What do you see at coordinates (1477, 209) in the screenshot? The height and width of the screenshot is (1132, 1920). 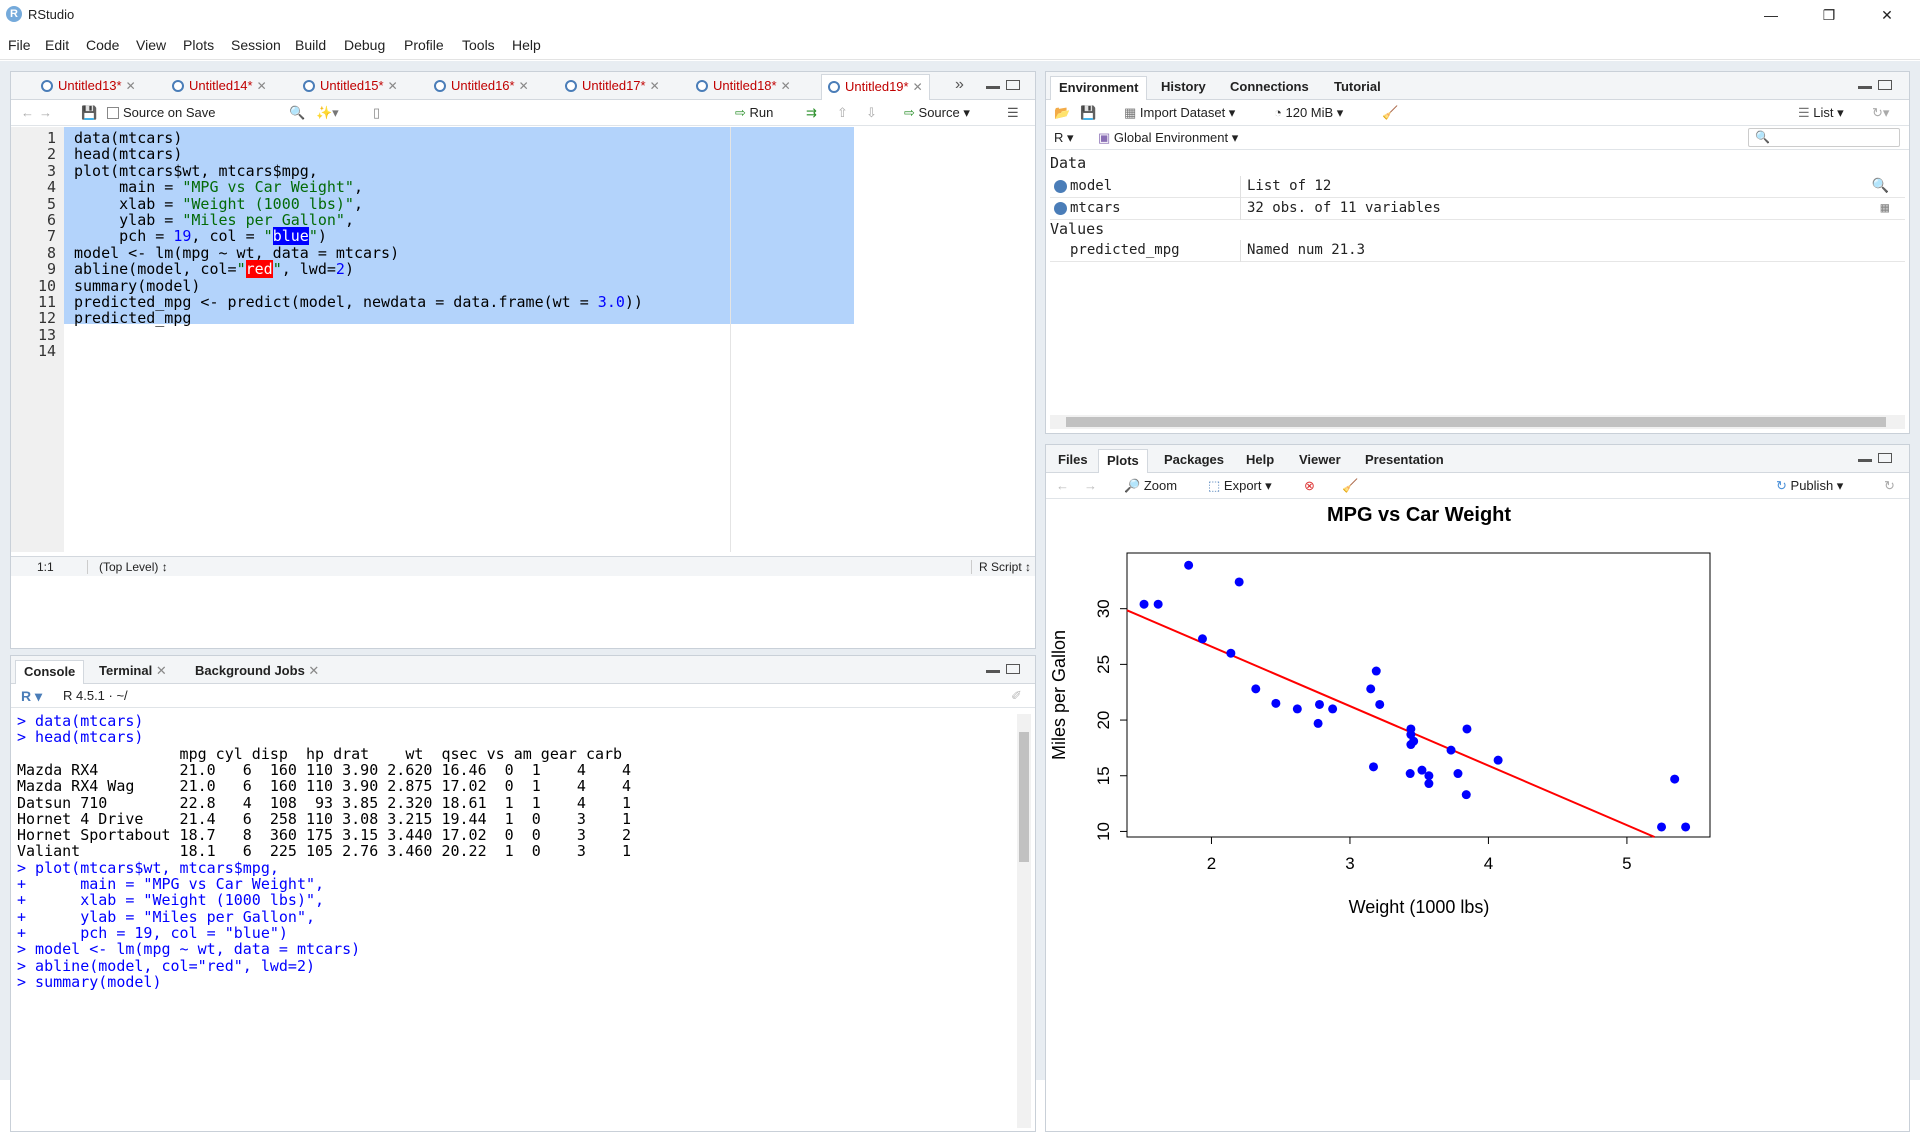 I see `env-row-mtcars: mtcars 32 obs. of 11 variables ▦` at bounding box center [1477, 209].